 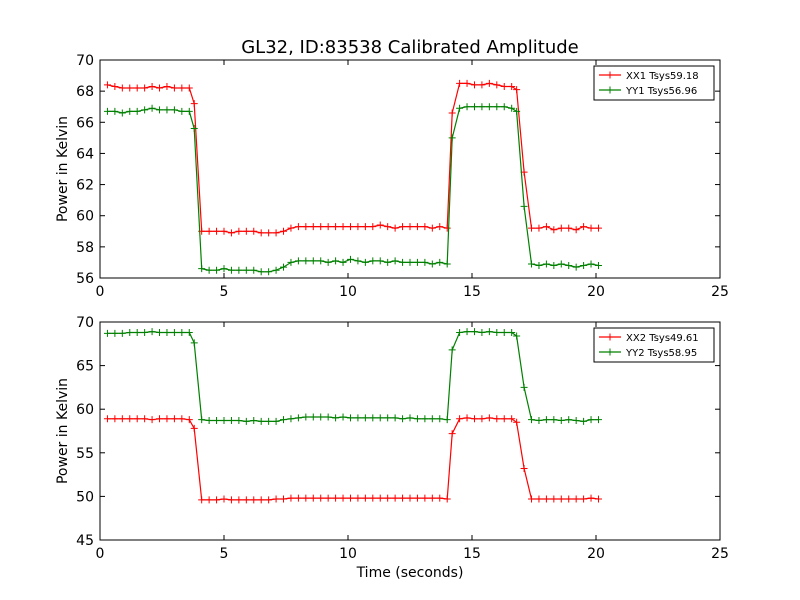 What do you see at coordinates (85, 497) in the screenshot?
I see `y-tick-label: 50` at bounding box center [85, 497].